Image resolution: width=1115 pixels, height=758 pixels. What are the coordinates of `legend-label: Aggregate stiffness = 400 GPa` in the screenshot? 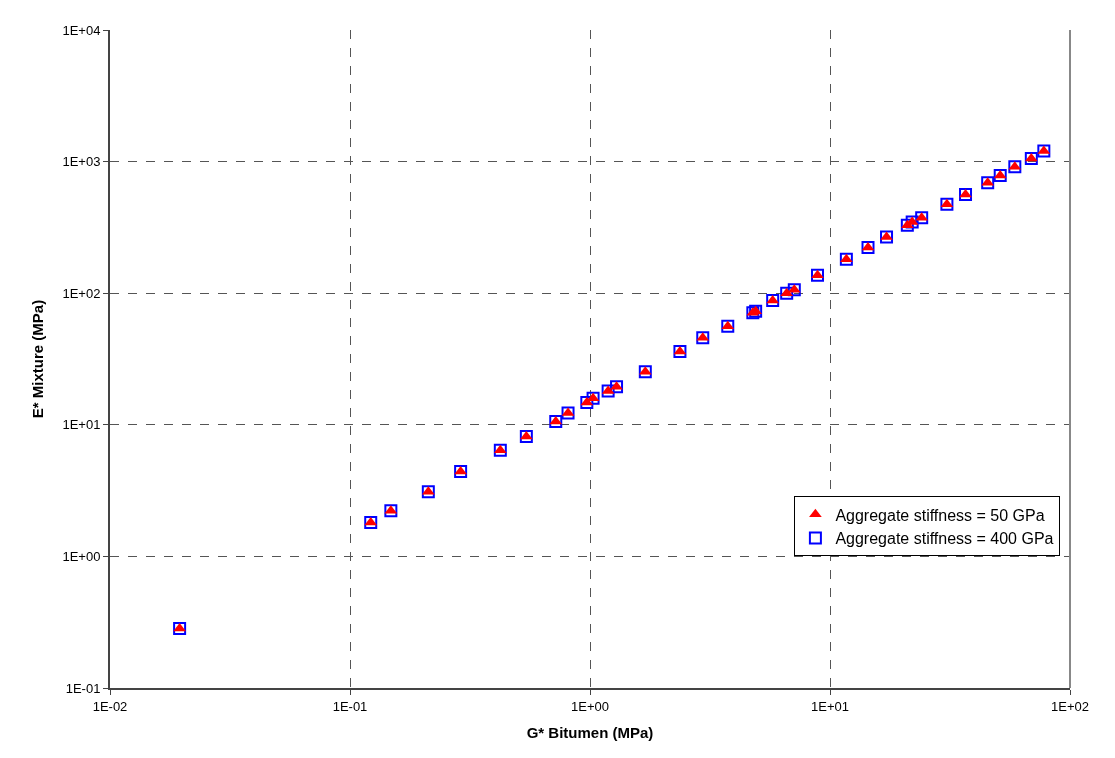 It's located at (944, 539).